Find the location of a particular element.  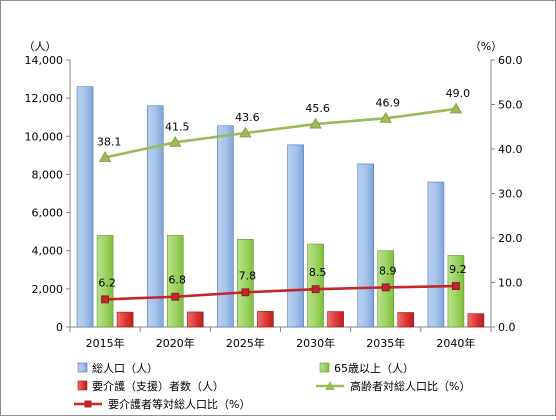

elderly-ratio-label: 49.0 is located at coordinates (458, 93).